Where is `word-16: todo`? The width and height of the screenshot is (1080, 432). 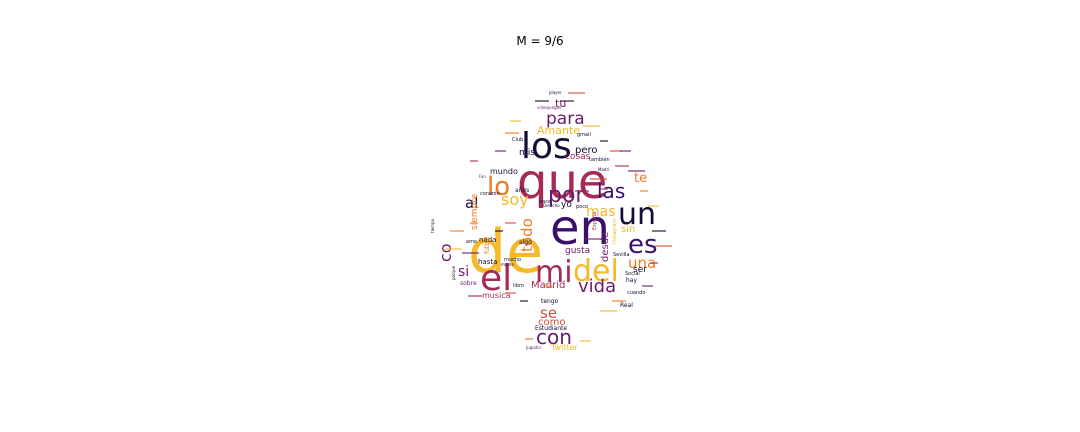 word-16: todo is located at coordinates (527, 235).